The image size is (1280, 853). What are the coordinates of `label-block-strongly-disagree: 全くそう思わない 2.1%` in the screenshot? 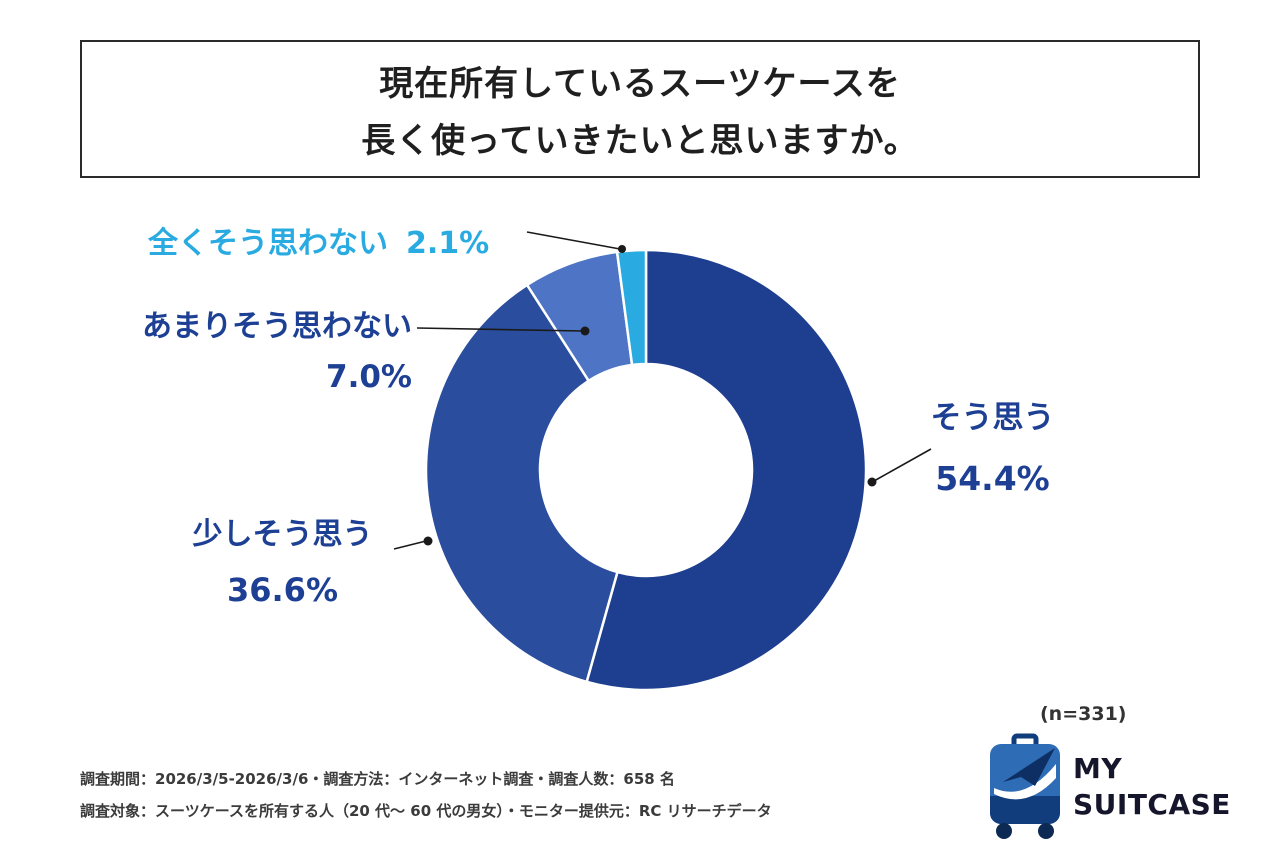 It's located at (318, 240).